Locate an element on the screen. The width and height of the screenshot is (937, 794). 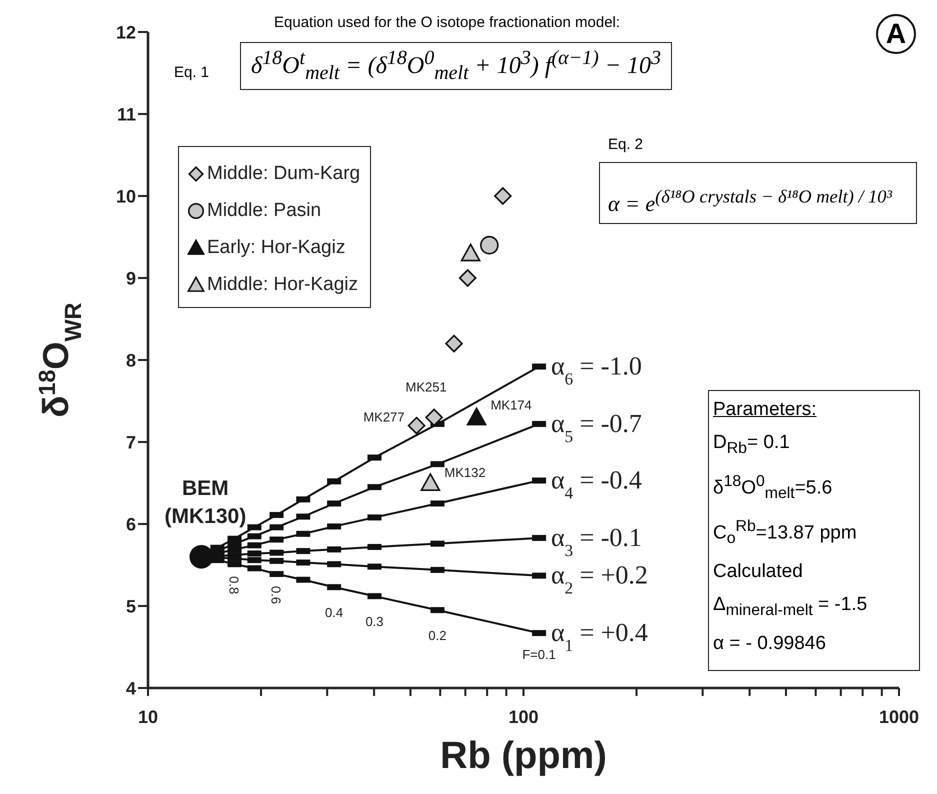
annotation: C$_{o}$$^{Rb}$=13.87 ppm is located at coordinates (785, 533).